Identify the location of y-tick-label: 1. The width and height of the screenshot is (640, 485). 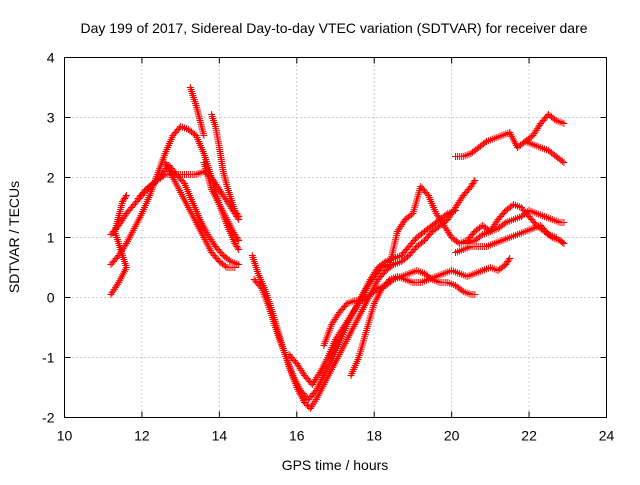
(51, 238).